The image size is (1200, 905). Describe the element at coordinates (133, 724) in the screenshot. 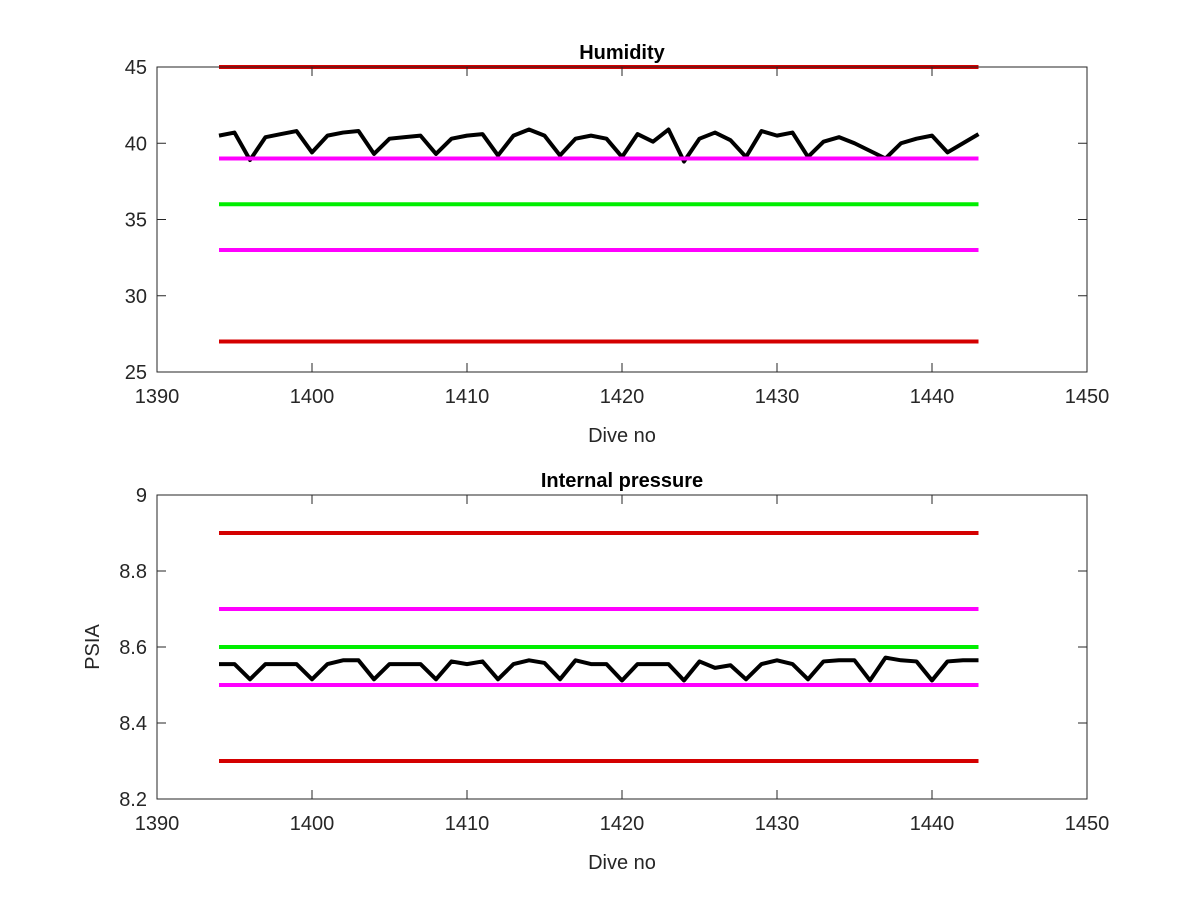

I see `y-tick-label: 8.4` at that location.